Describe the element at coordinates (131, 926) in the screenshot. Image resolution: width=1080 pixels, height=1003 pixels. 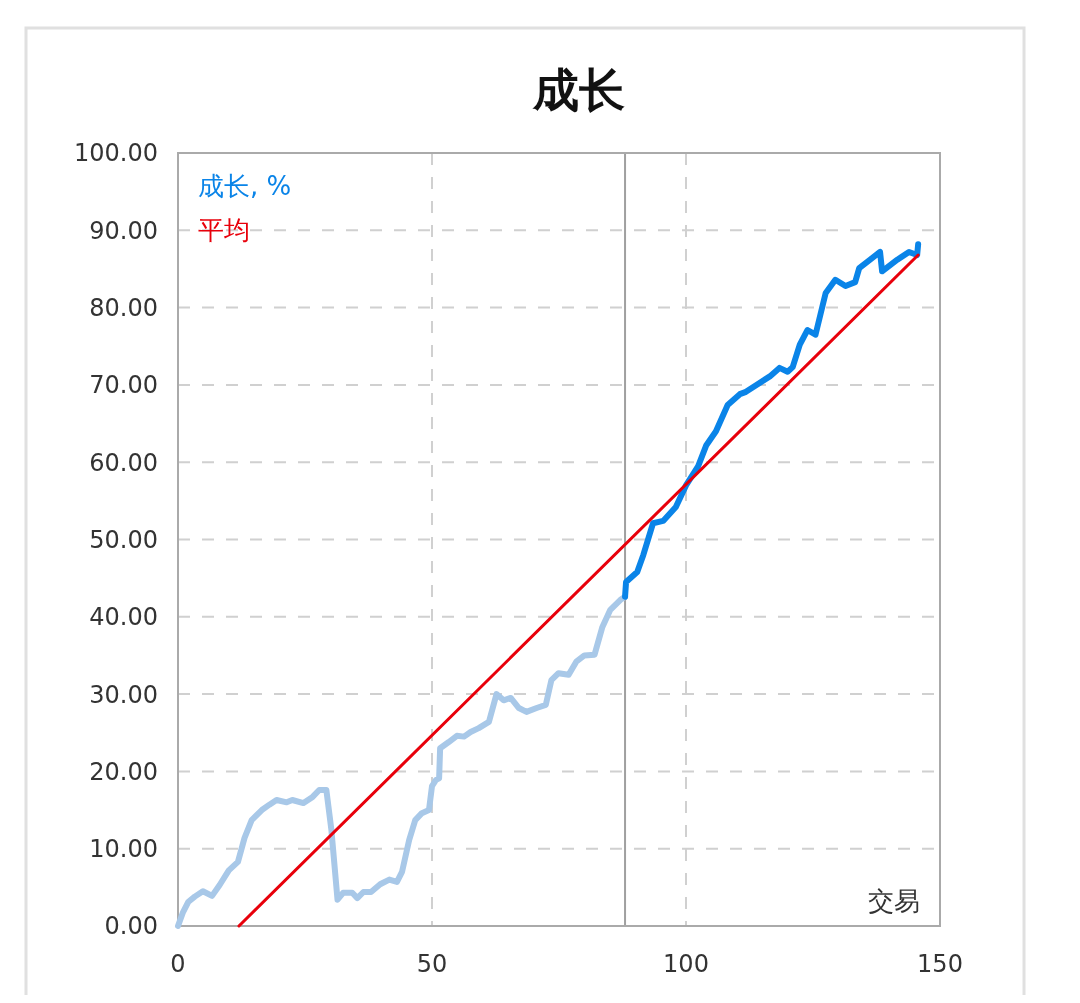
I see `y-tick-label: 0.00` at that location.